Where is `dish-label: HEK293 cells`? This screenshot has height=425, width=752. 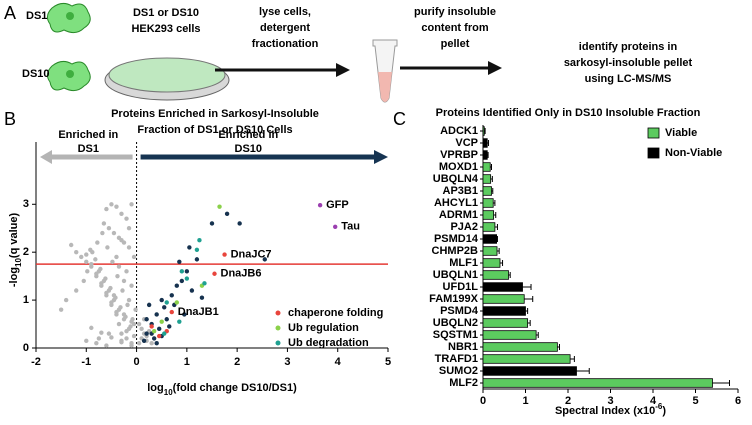
dish-label: HEK293 cells is located at coordinates (165, 29).